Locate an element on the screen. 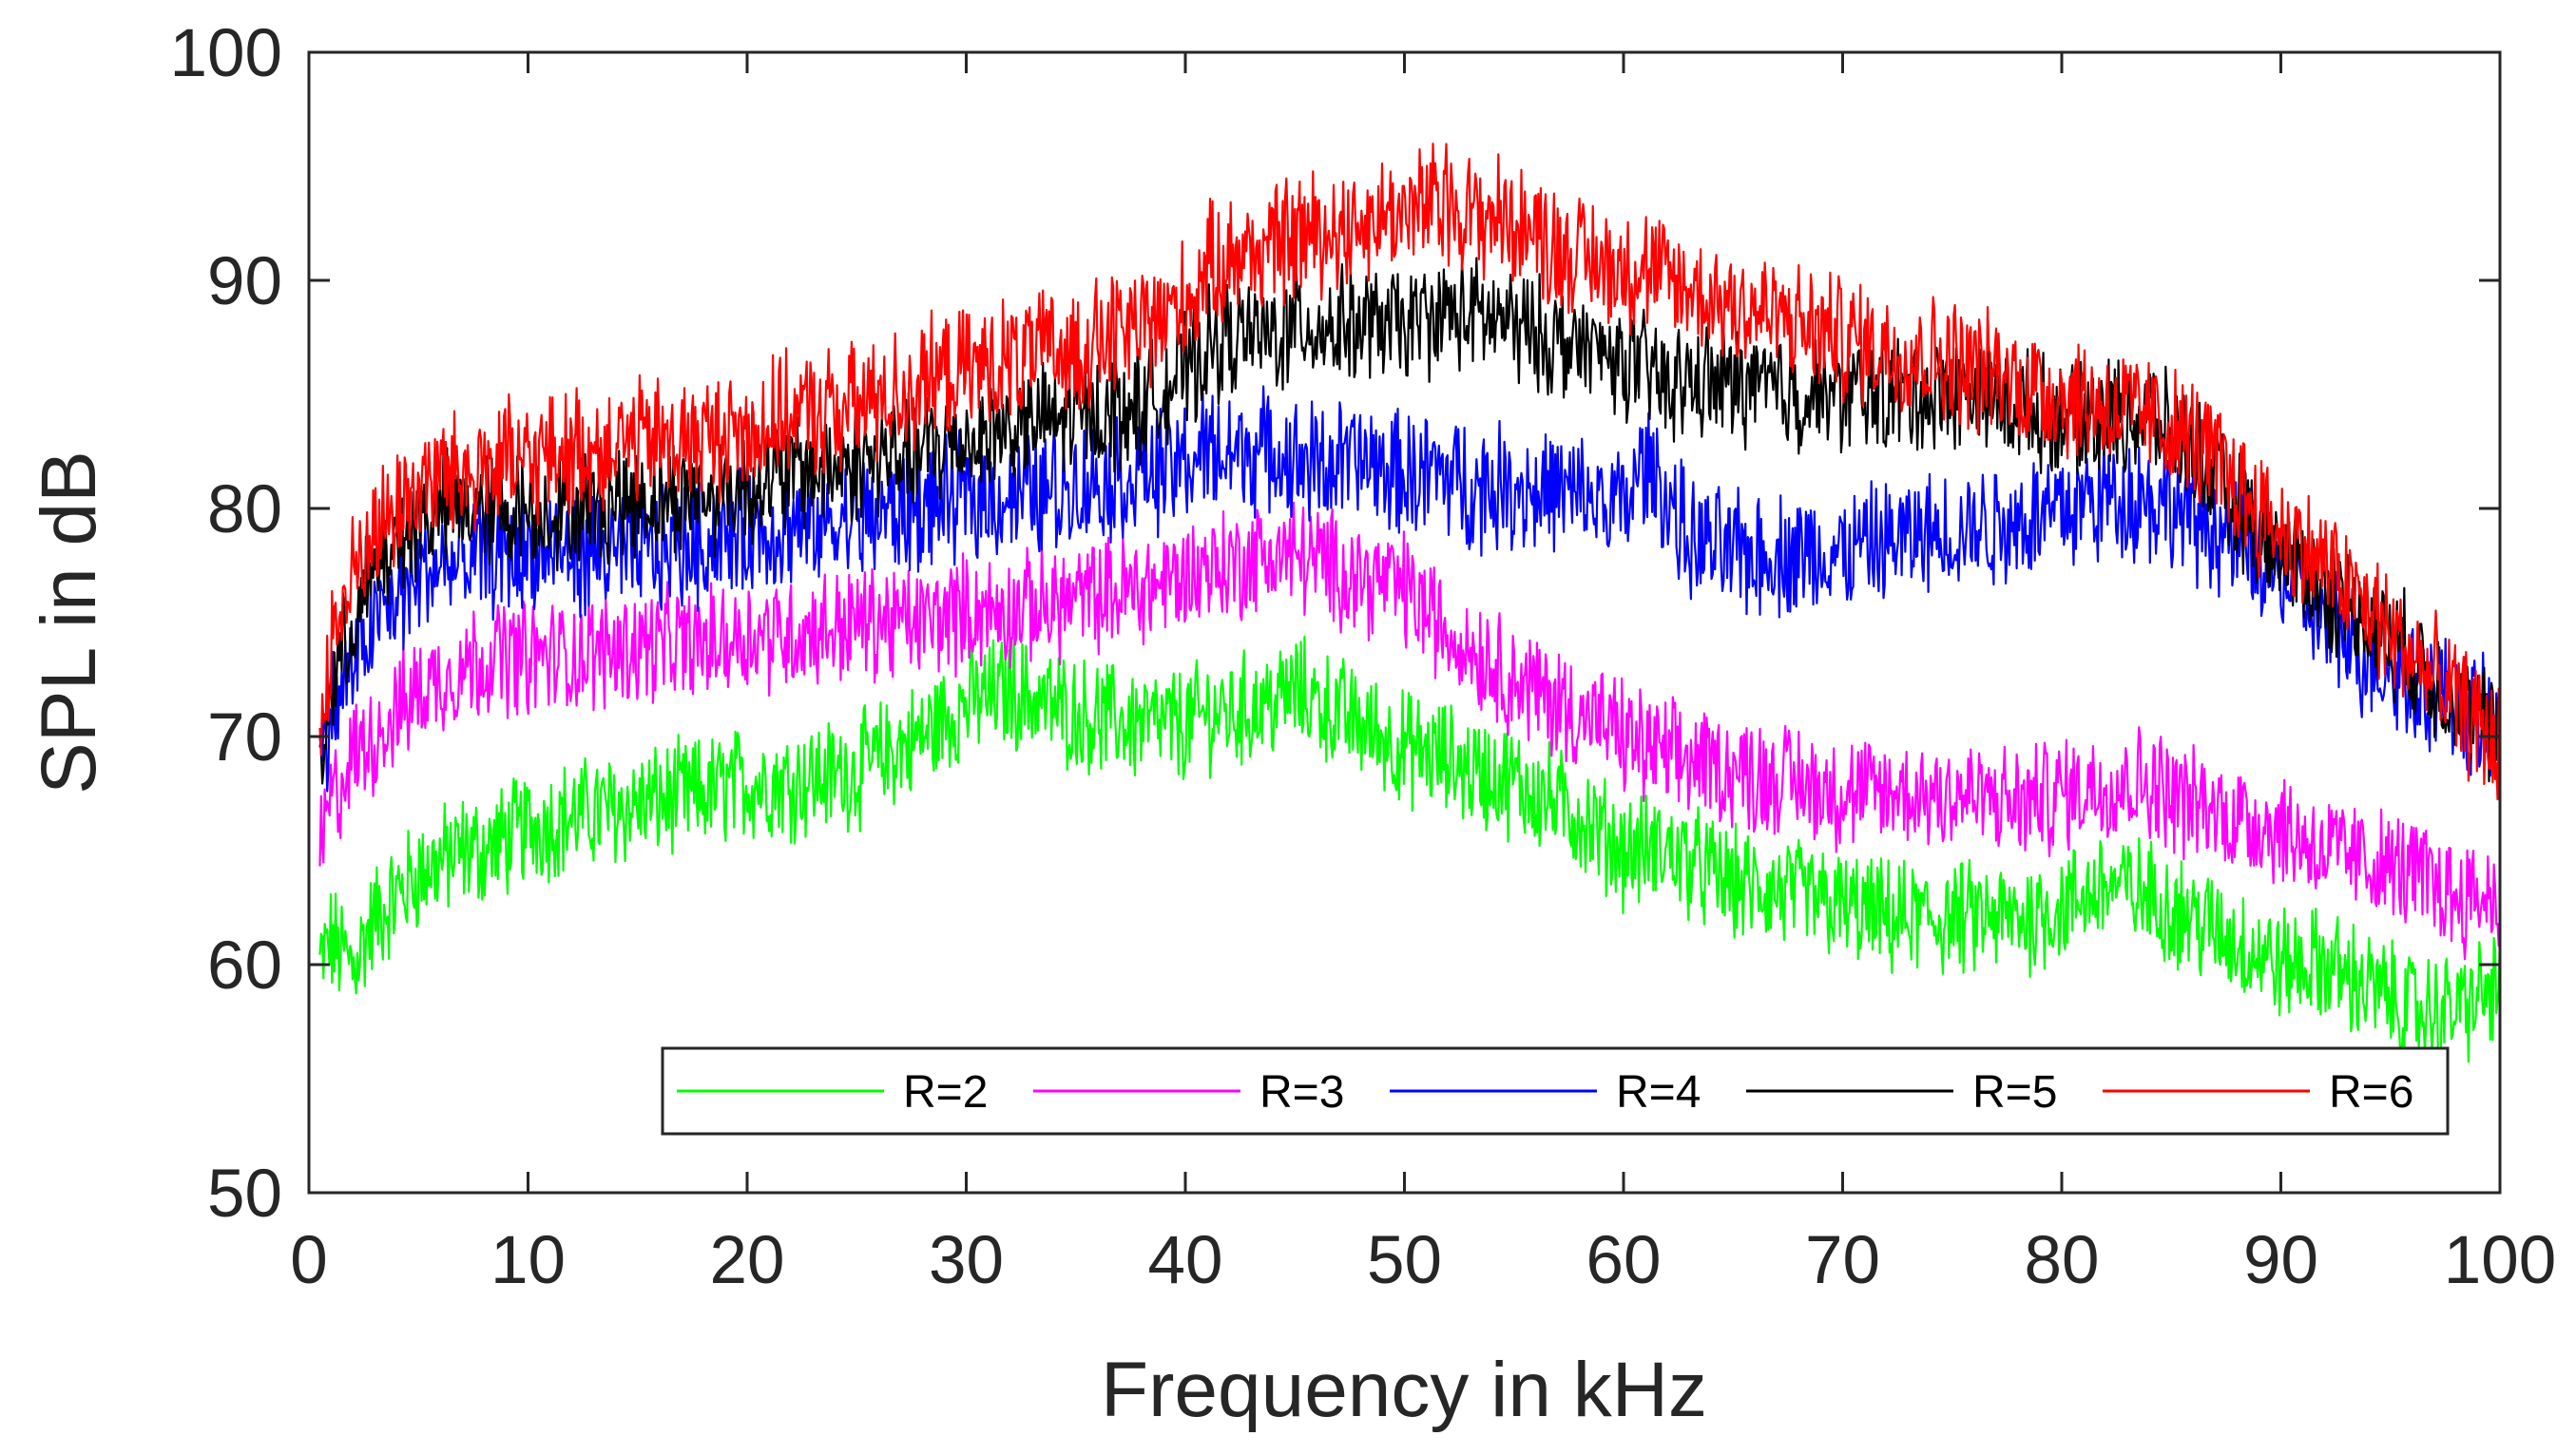  y-tick-label: 100 is located at coordinates (226, 53).